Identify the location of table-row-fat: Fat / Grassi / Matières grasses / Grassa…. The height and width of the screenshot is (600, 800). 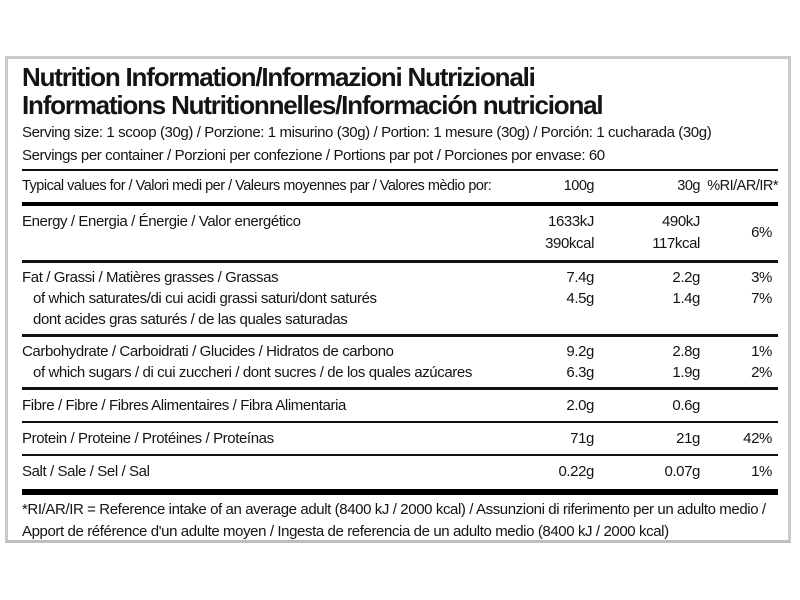
(400, 298).